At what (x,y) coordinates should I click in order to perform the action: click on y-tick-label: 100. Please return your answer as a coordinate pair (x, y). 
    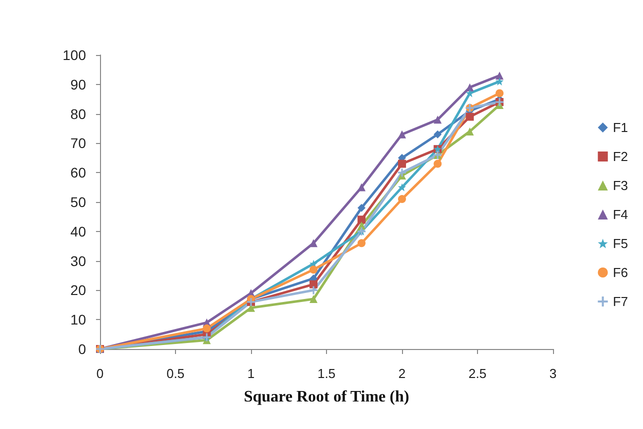
    Looking at the image, I should click on (74, 55).